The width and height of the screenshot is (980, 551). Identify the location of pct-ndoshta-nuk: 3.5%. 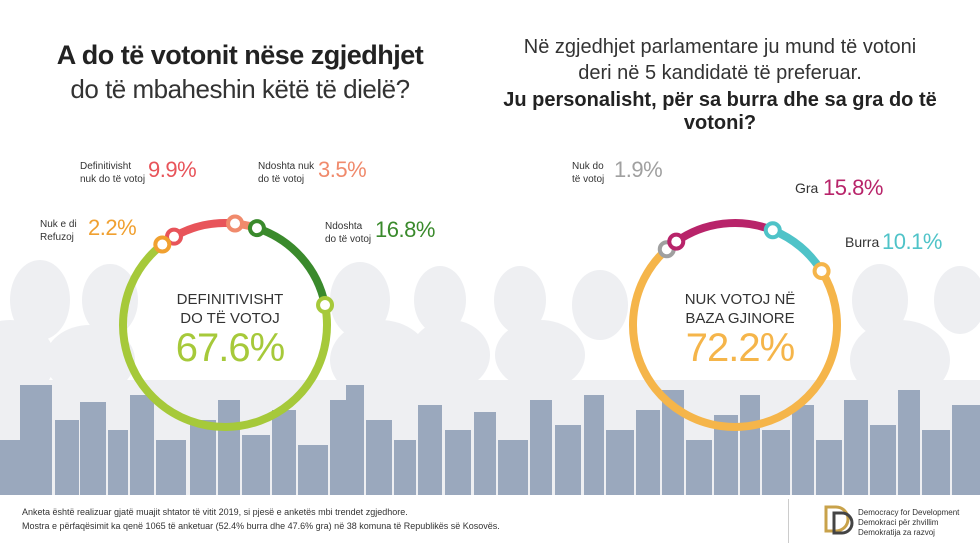
(342, 169).